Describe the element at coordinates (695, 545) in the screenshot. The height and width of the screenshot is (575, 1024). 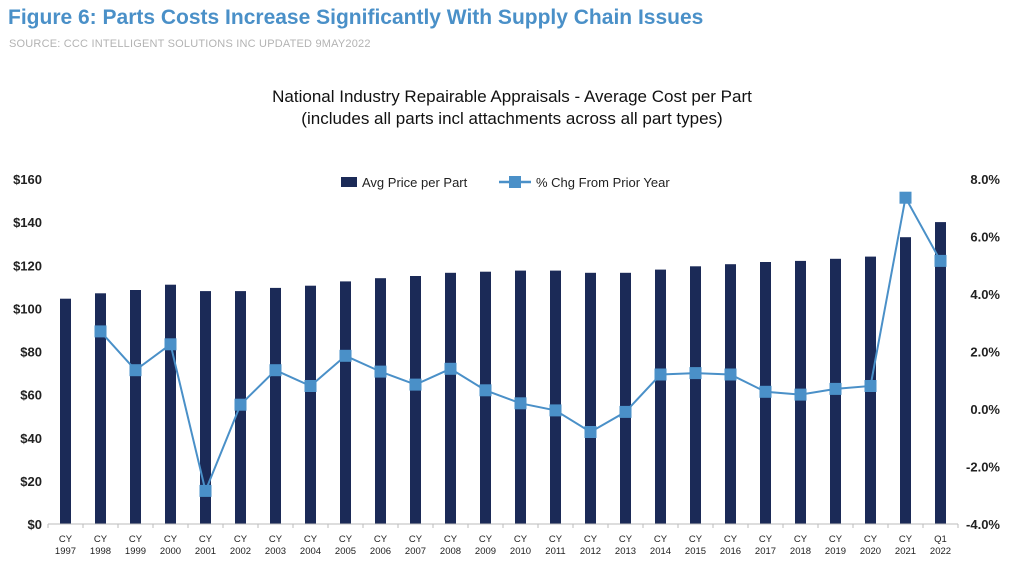
I see `x-tick-label: CY 2015` at that location.